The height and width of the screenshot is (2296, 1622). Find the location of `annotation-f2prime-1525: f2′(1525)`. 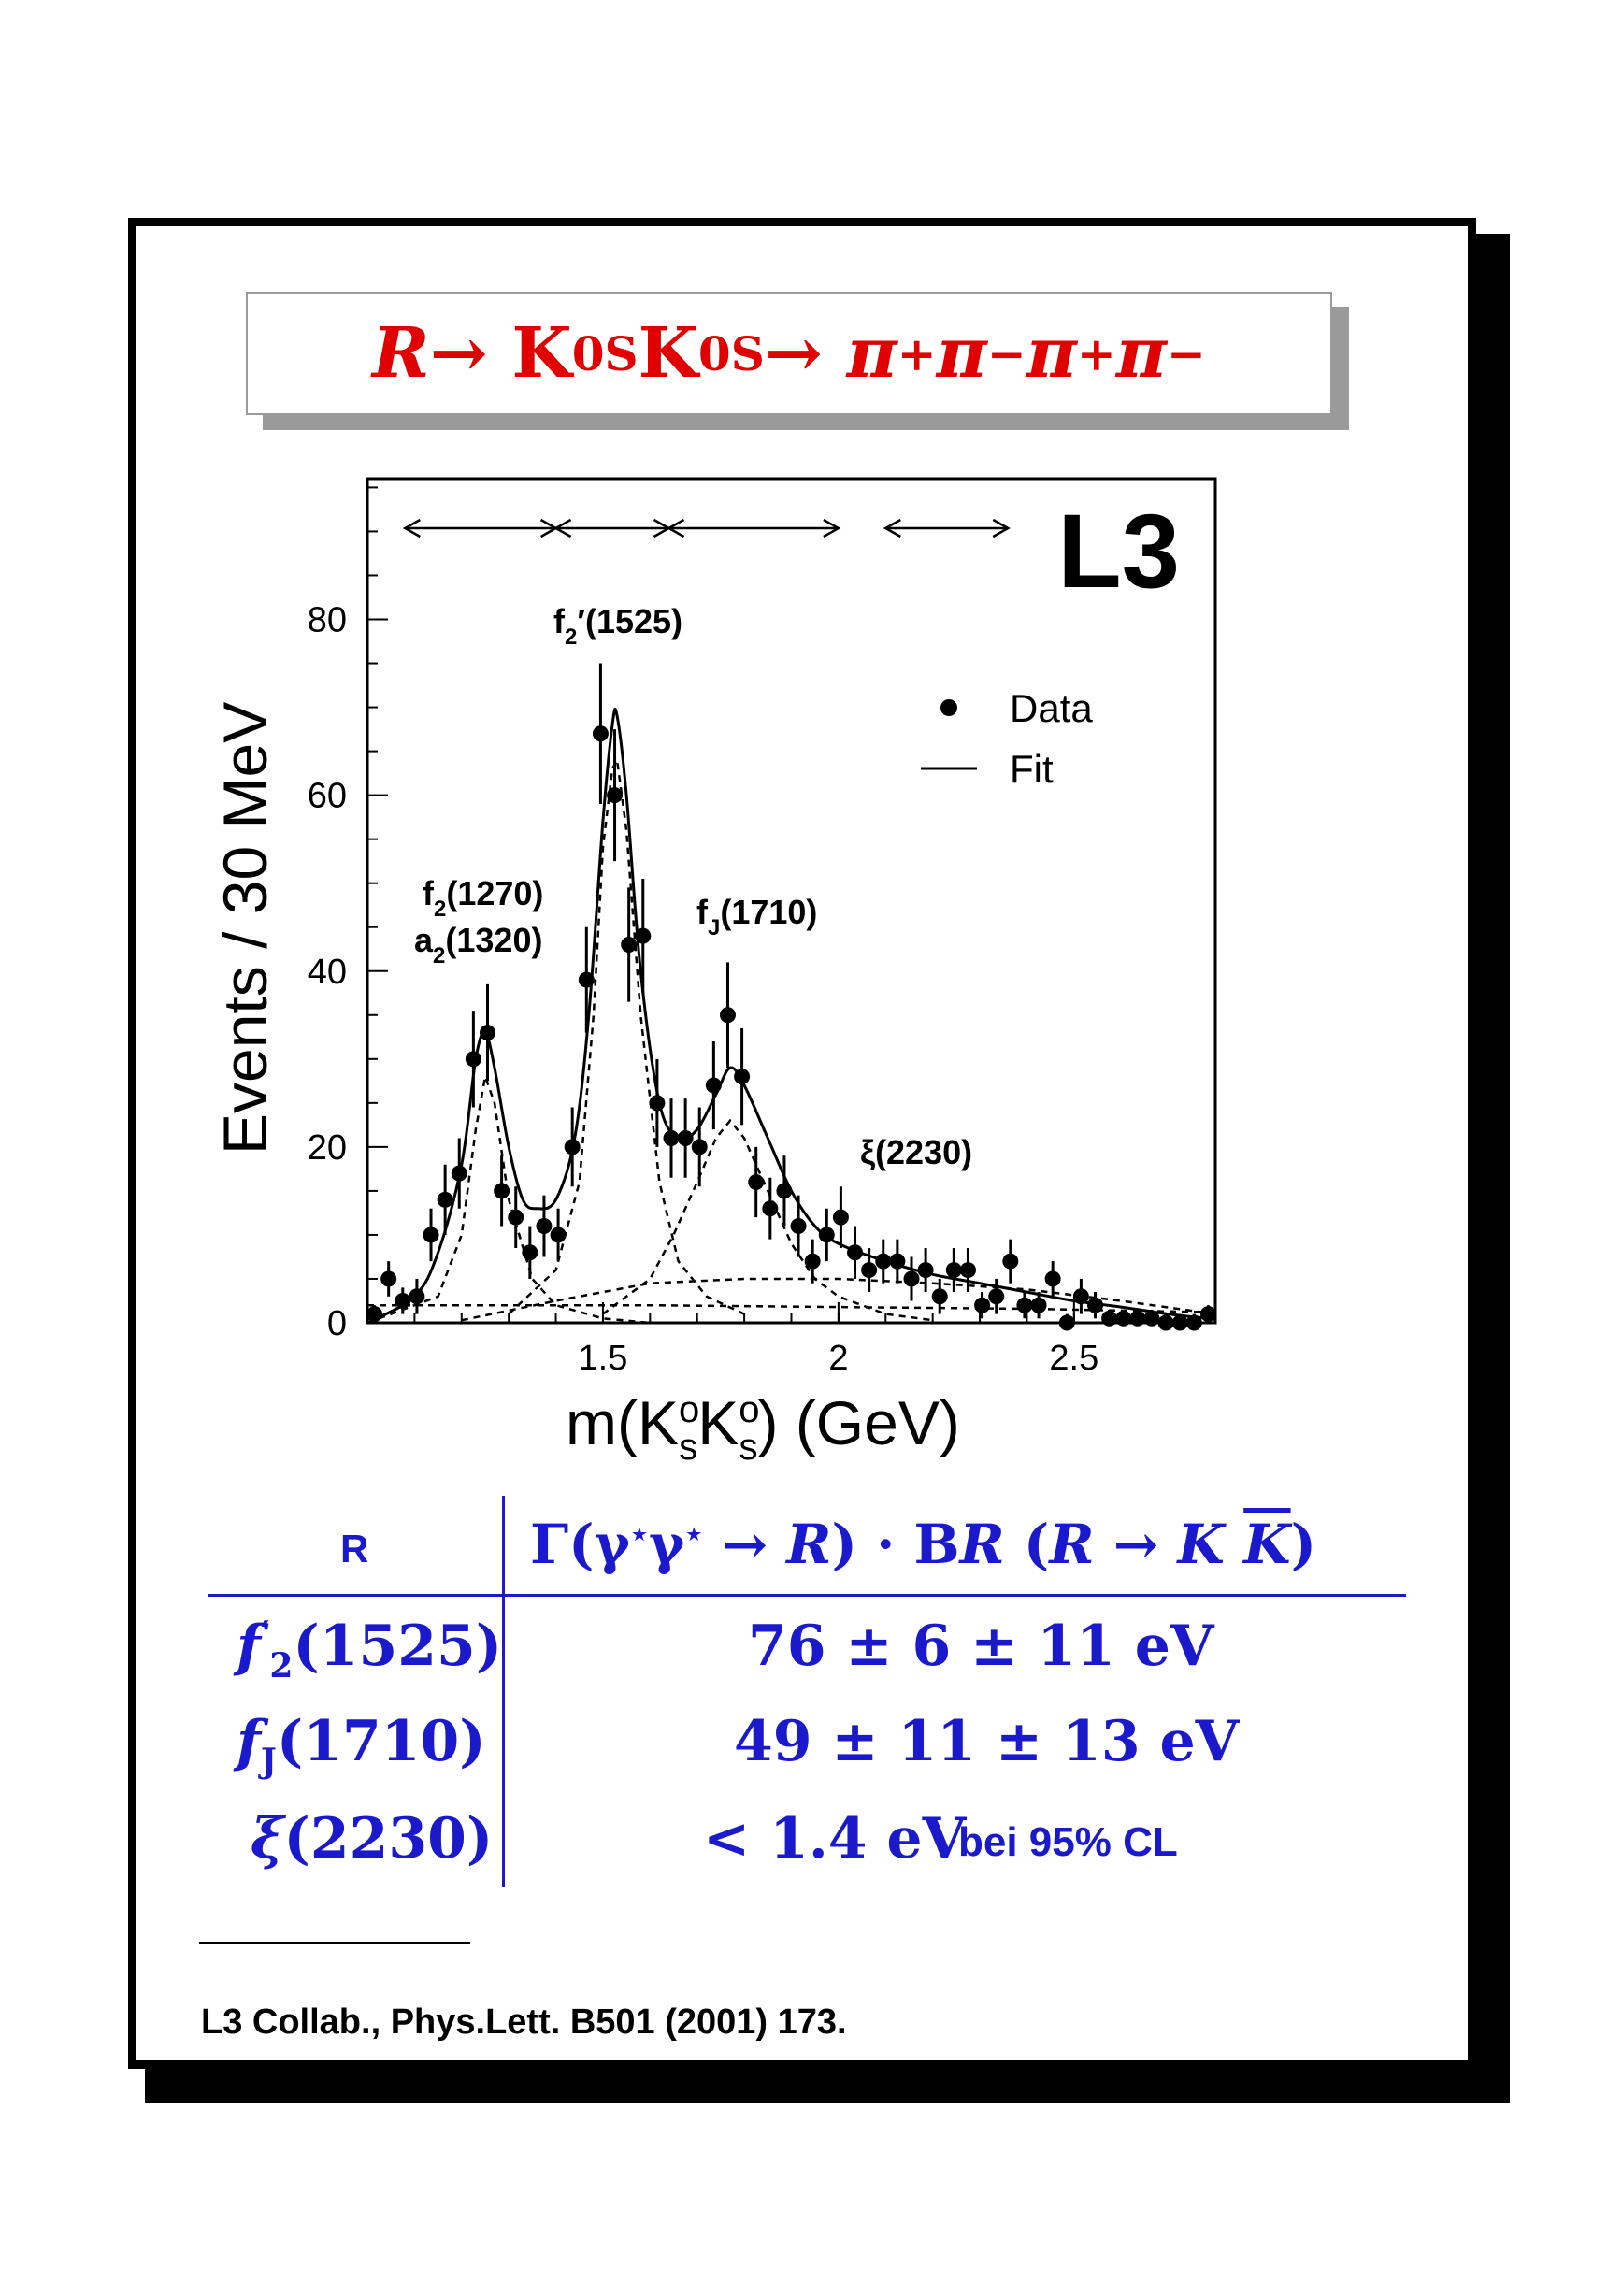

annotation-f2prime-1525: f2′(1525) is located at coordinates (617, 626).